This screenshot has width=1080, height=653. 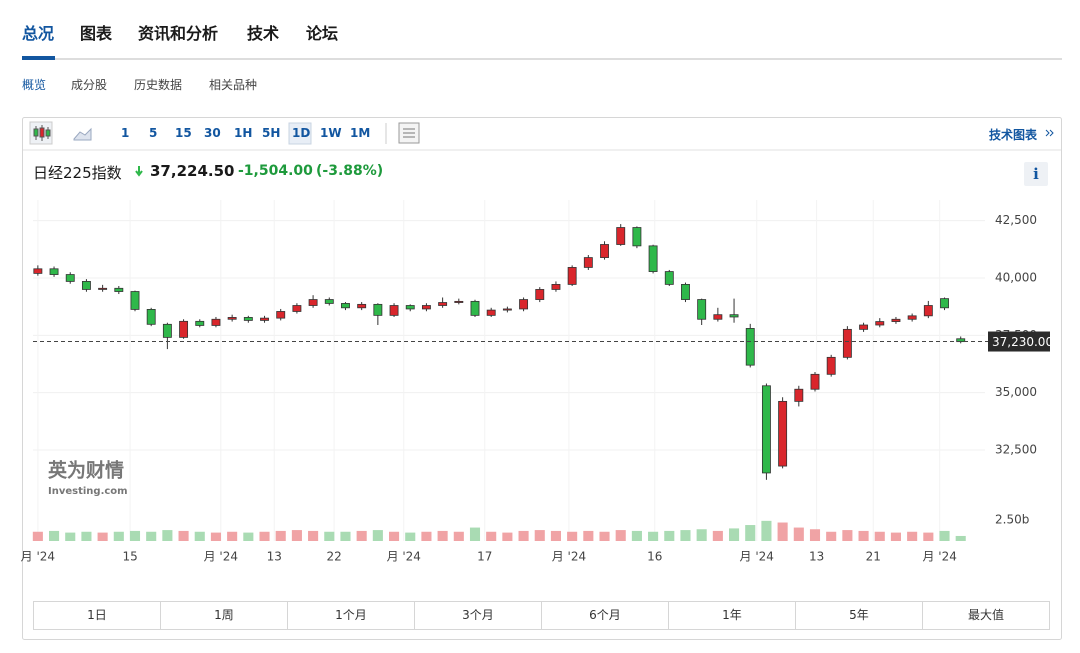 What do you see at coordinates (233, 85) in the screenshot?
I see `subtab: 相关品种` at bounding box center [233, 85].